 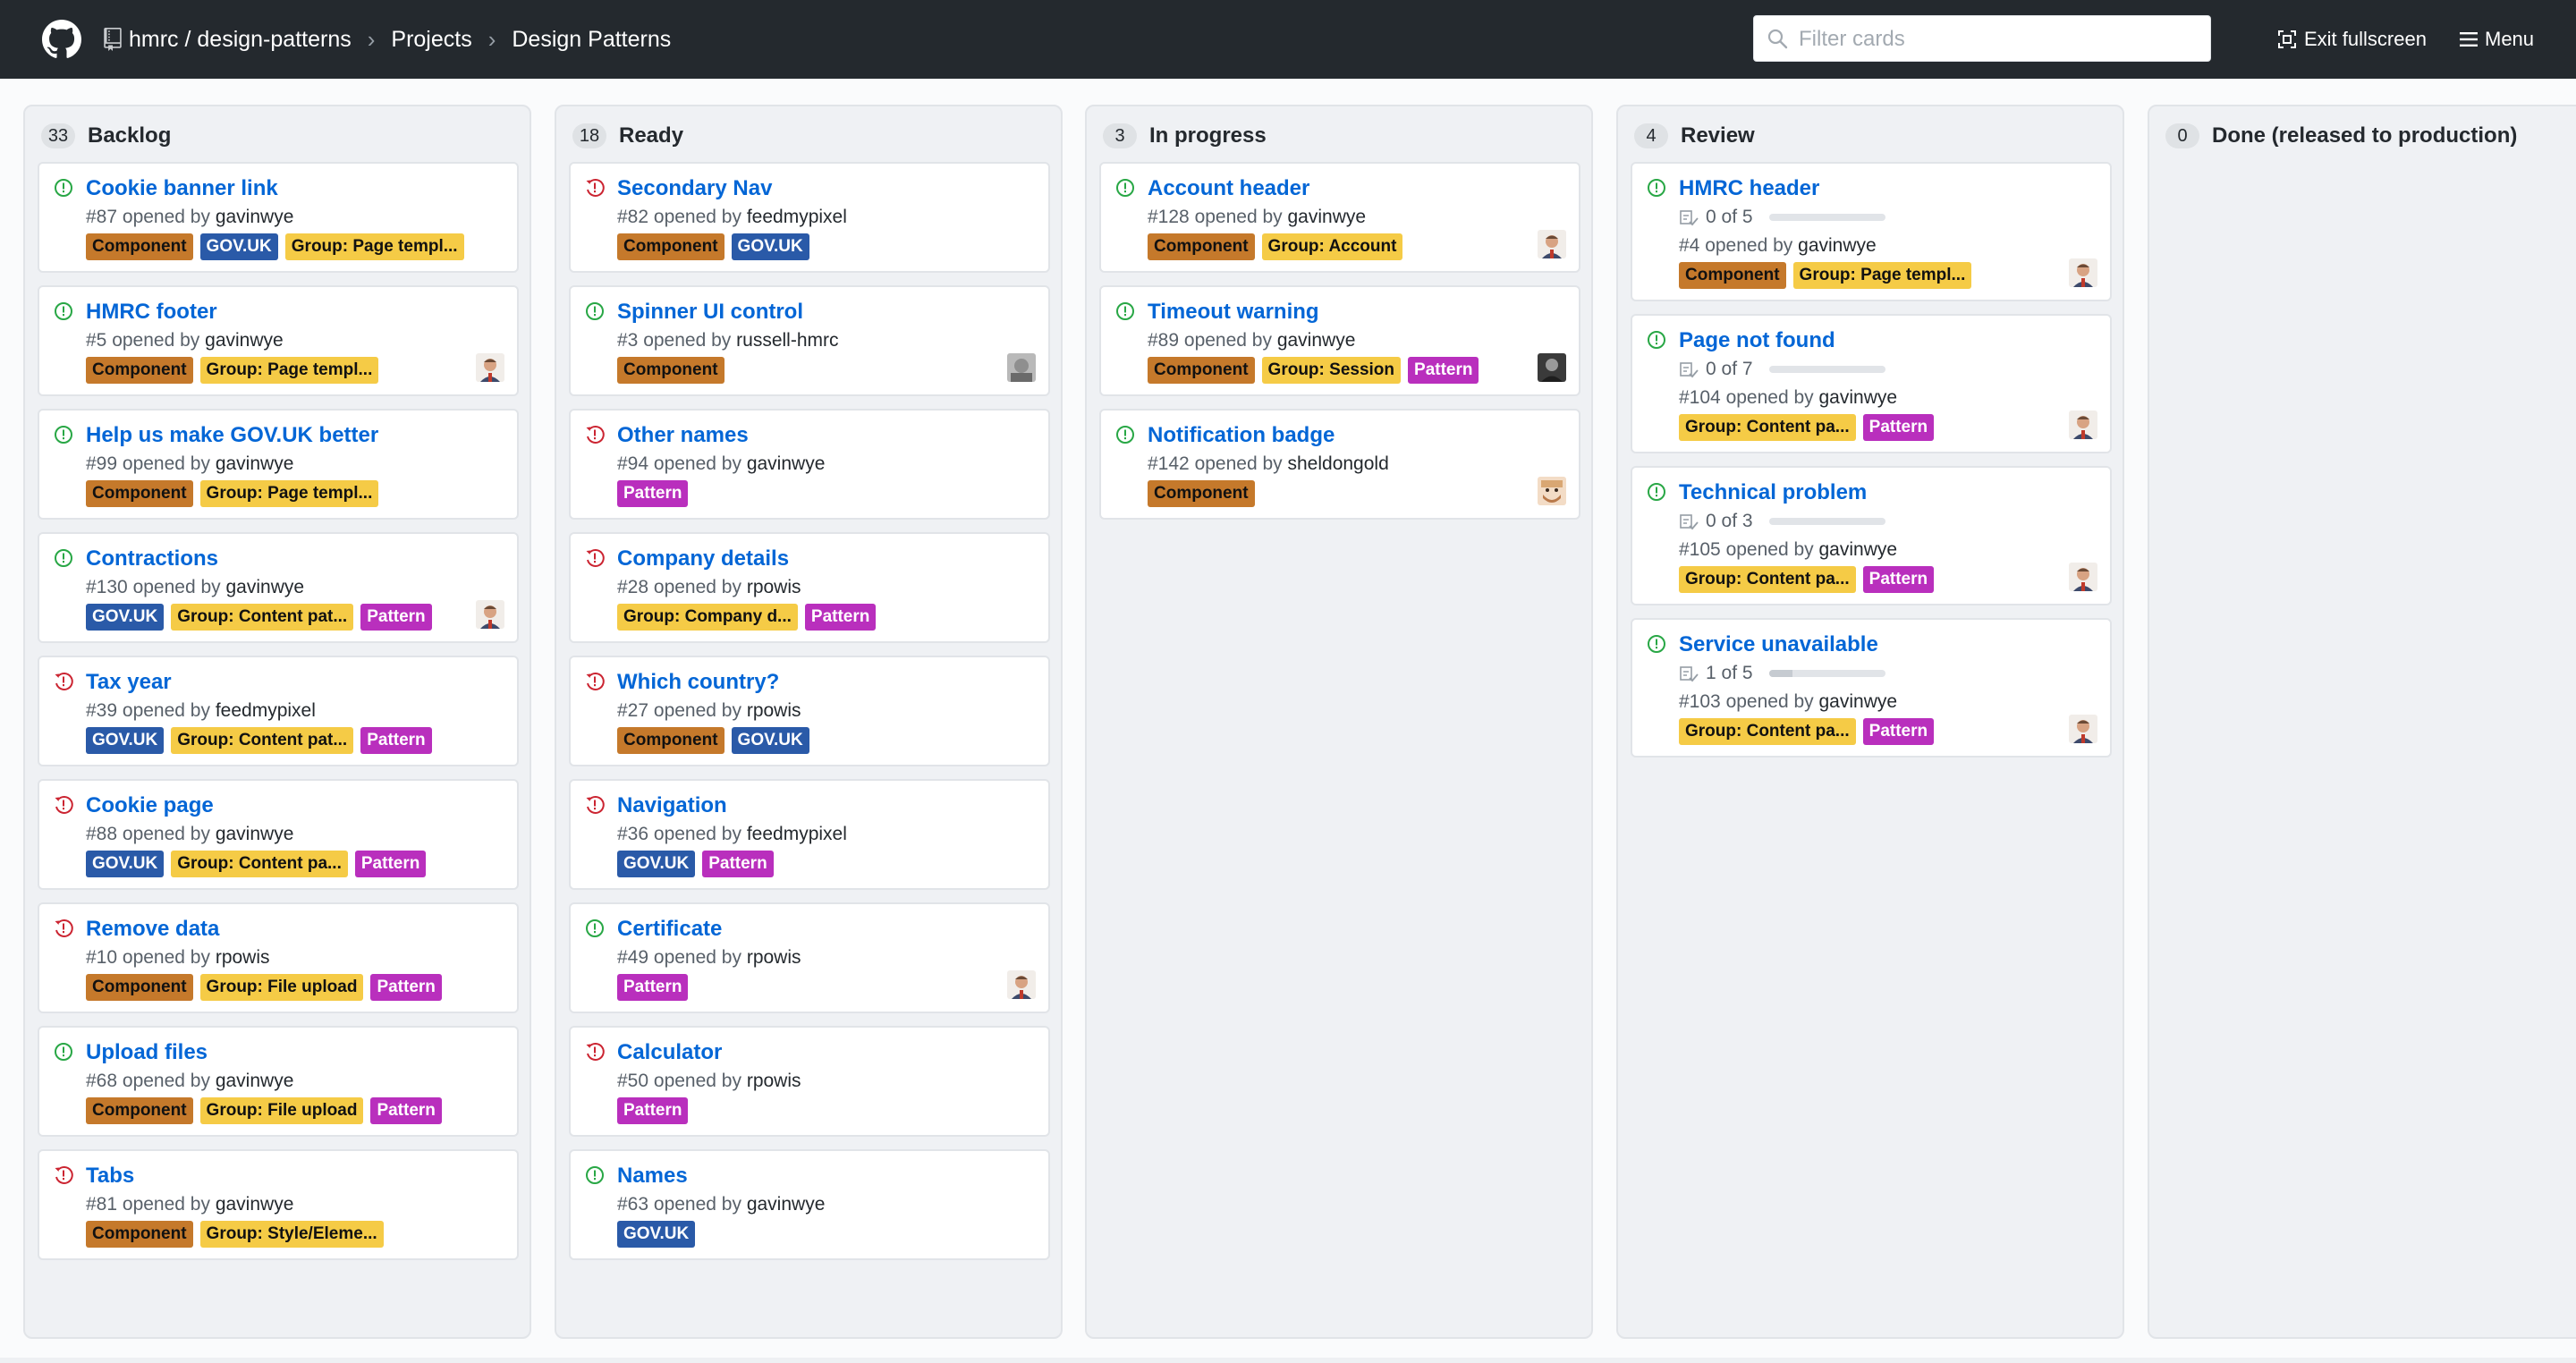 I want to click on issue-author-link: russell-hmrc, so click(x=787, y=340).